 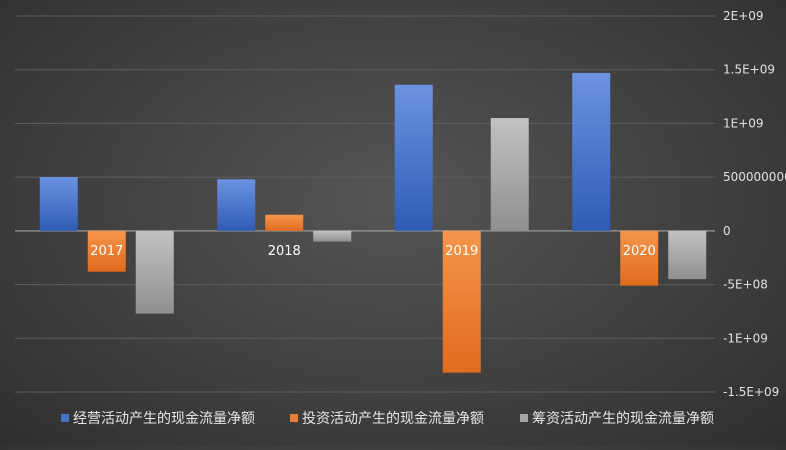 What do you see at coordinates (461, 301) in the screenshot?
I see `bar-2-2019` at bounding box center [461, 301].